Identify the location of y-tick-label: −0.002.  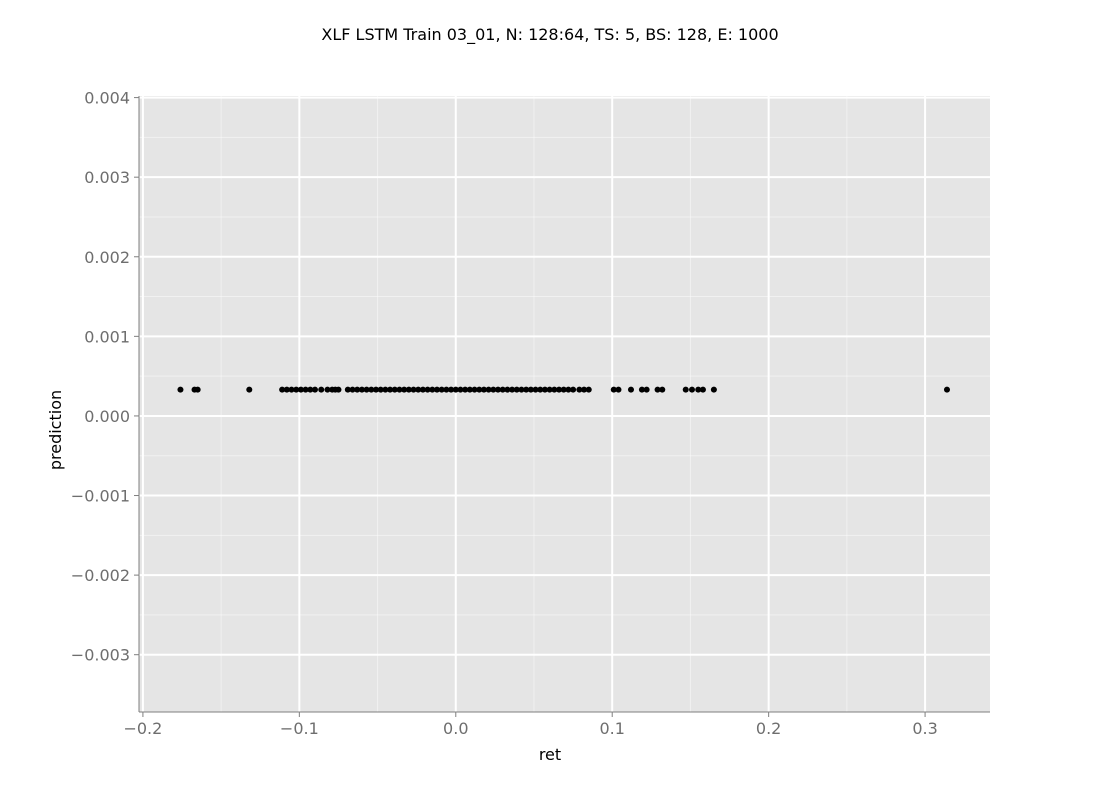
(100, 575).